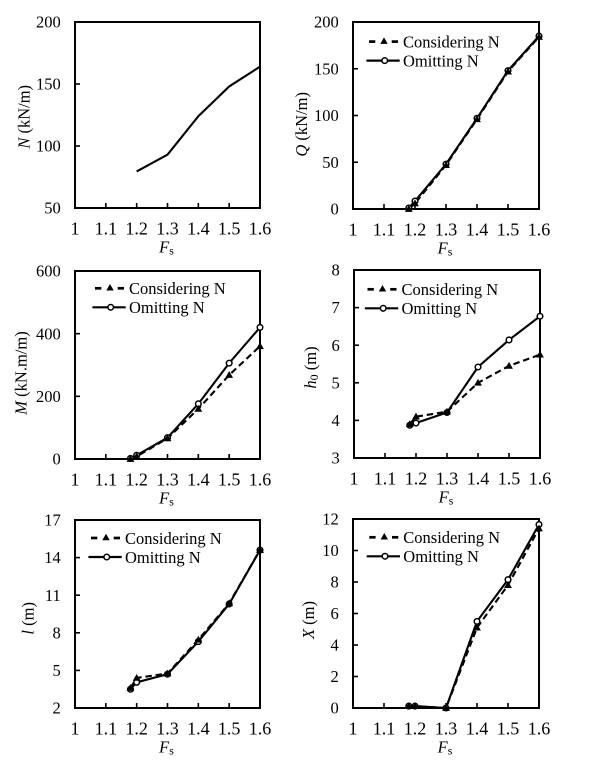 This screenshot has height=779, width=600. I want to click on svg-text: 11, so click(53, 595).